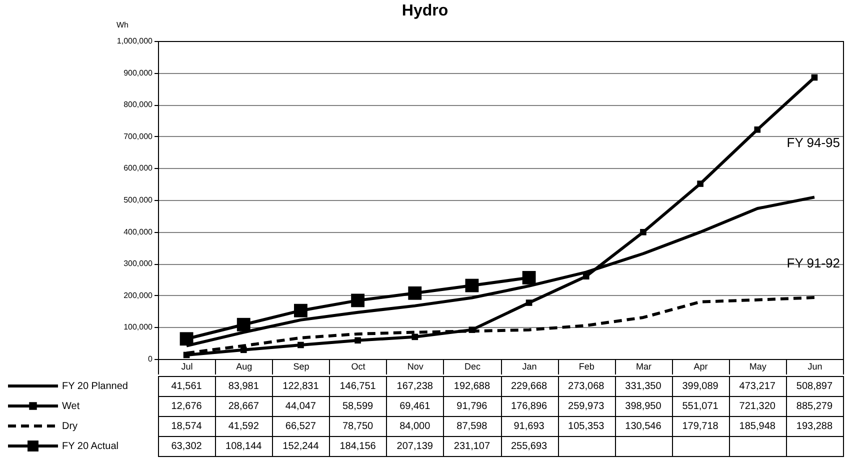 This screenshot has height=458, width=867. What do you see at coordinates (139, 327) in the screenshot?
I see `y-tick-label: 100,000` at bounding box center [139, 327].